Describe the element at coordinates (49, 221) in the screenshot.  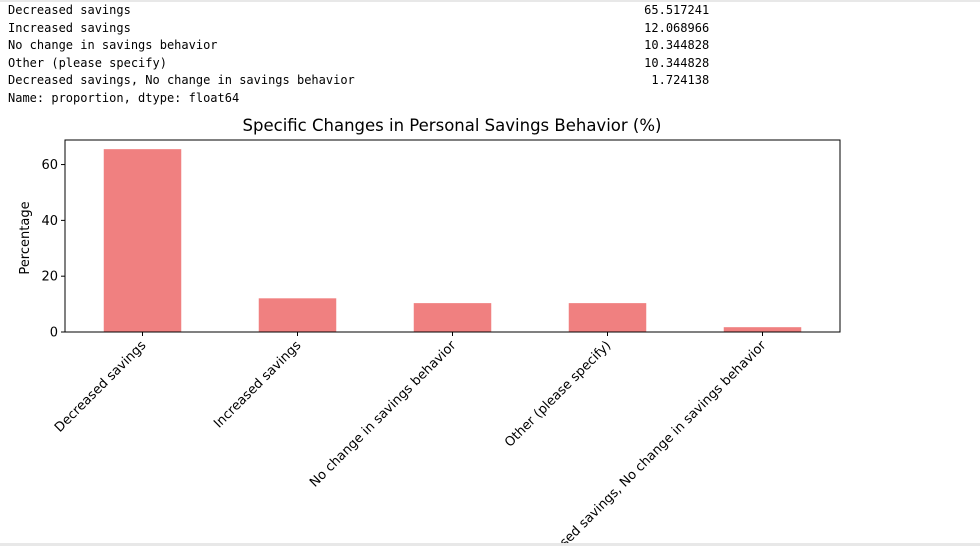
I see `y-tick-label: 40` at that location.